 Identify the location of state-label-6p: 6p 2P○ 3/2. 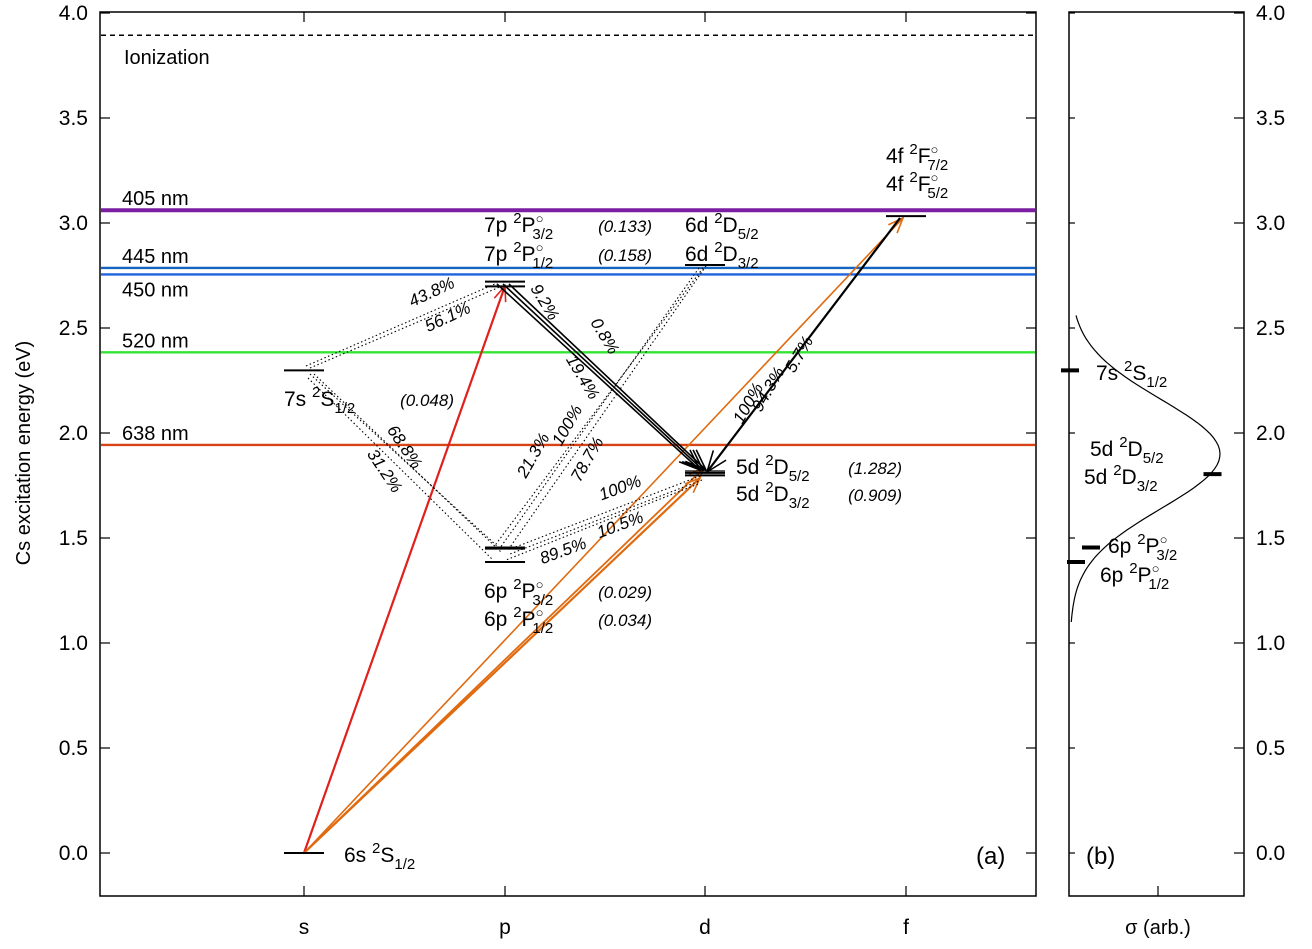
(518, 592).